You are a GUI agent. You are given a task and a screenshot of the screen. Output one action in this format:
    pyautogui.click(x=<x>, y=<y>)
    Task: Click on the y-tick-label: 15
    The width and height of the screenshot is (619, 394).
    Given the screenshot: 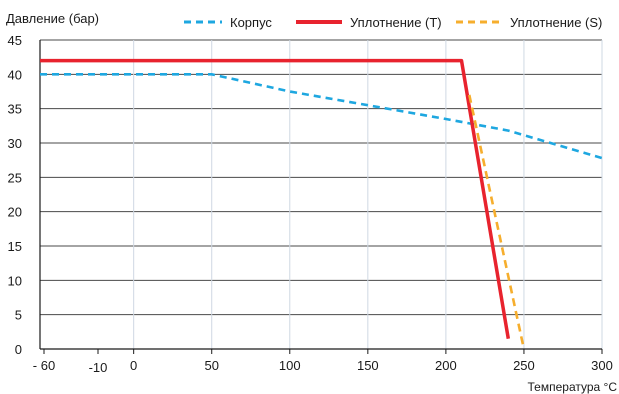 What is the action you would take?
    pyautogui.click(x=15, y=246)
    